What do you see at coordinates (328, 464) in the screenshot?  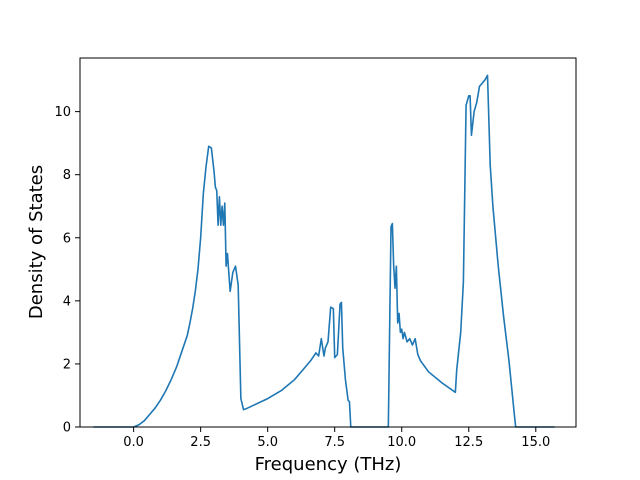 I see `x-axis-label: Frequency (THz)` at bounding box center [328, 464].